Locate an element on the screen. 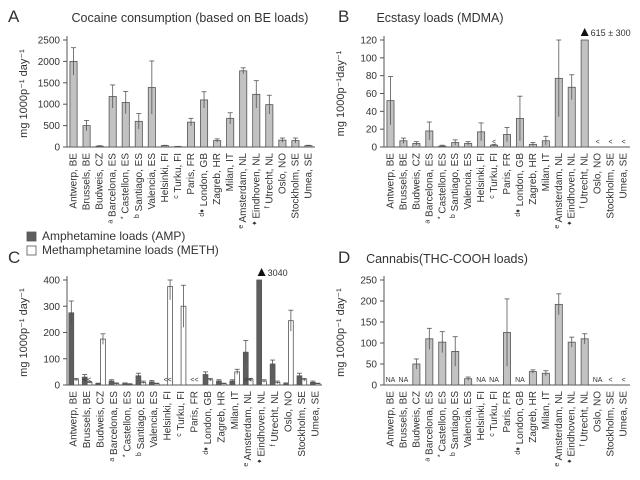  panel-title: Ecstasy loads (MDMA) is located at coordinates (439, 18).